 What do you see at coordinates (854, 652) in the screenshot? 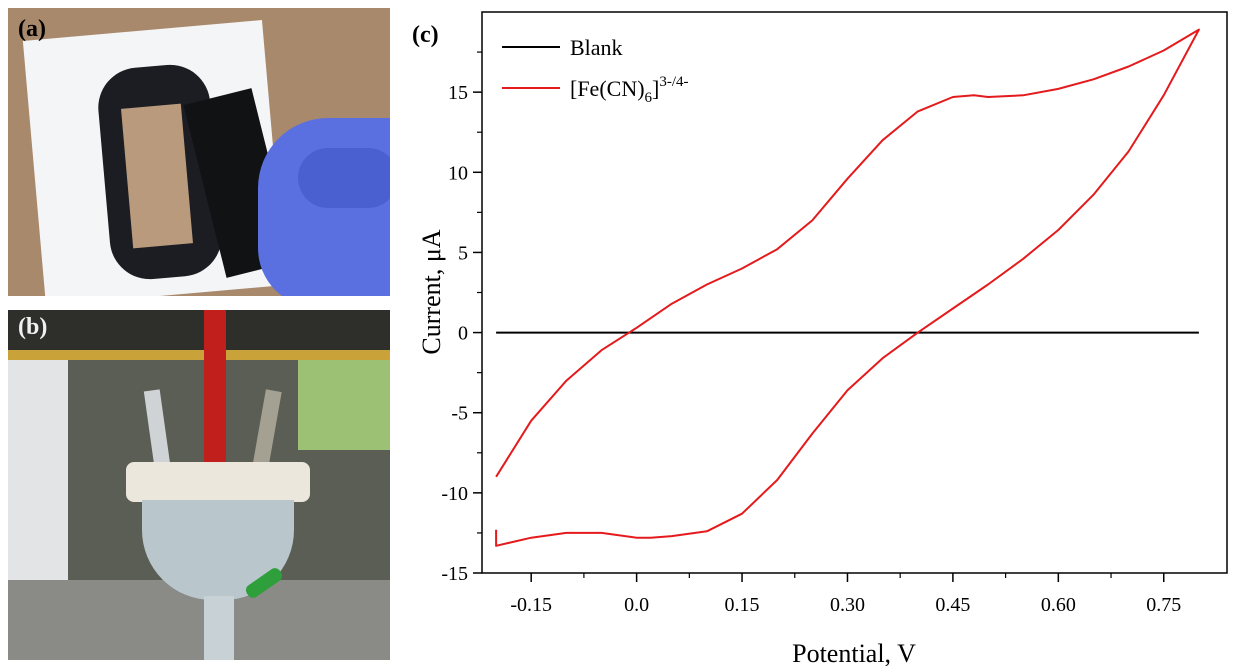
I see `x-axis-label: Potential, V` at bounding box center [854, 652].